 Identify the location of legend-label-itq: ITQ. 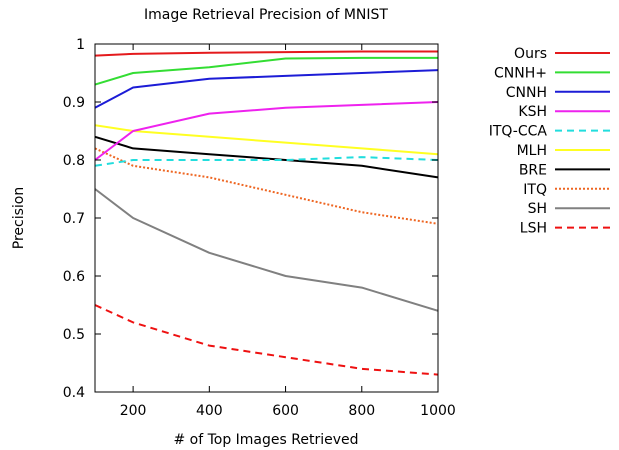
(535, 190).